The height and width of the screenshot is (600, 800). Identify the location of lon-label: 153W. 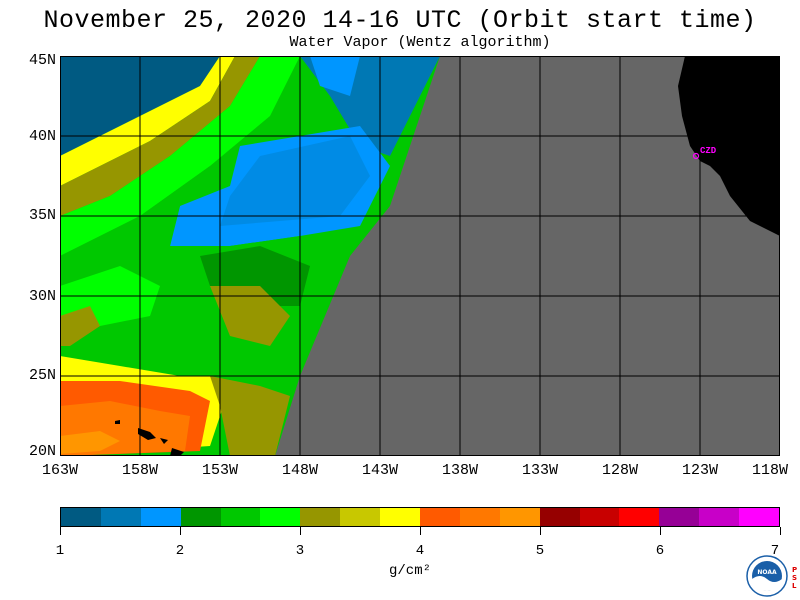
(219, 470).